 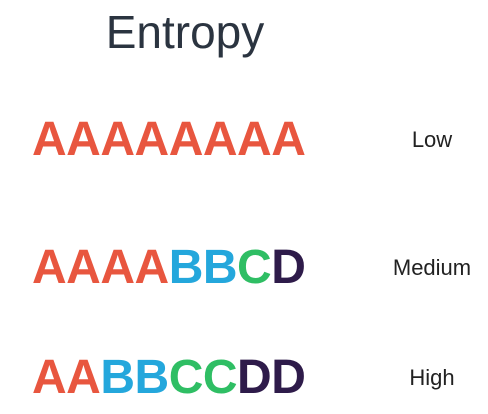 What do you see at coordinates (432, 377) in the screenshot?
I see `entropy-label-high: High` at bounding box center [432, 377].